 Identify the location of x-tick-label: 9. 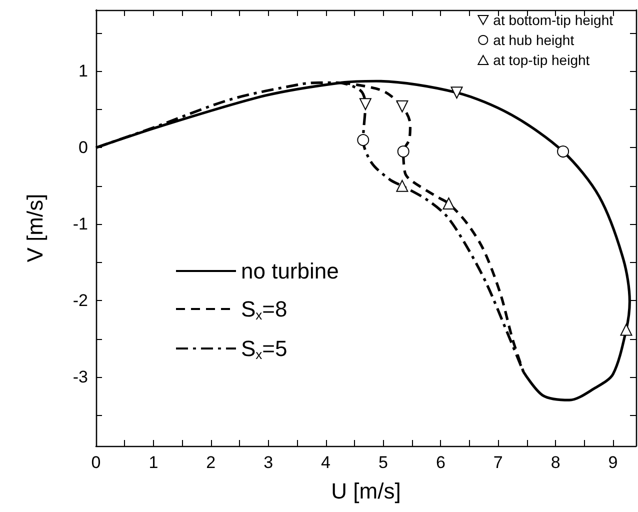
(613, 462).